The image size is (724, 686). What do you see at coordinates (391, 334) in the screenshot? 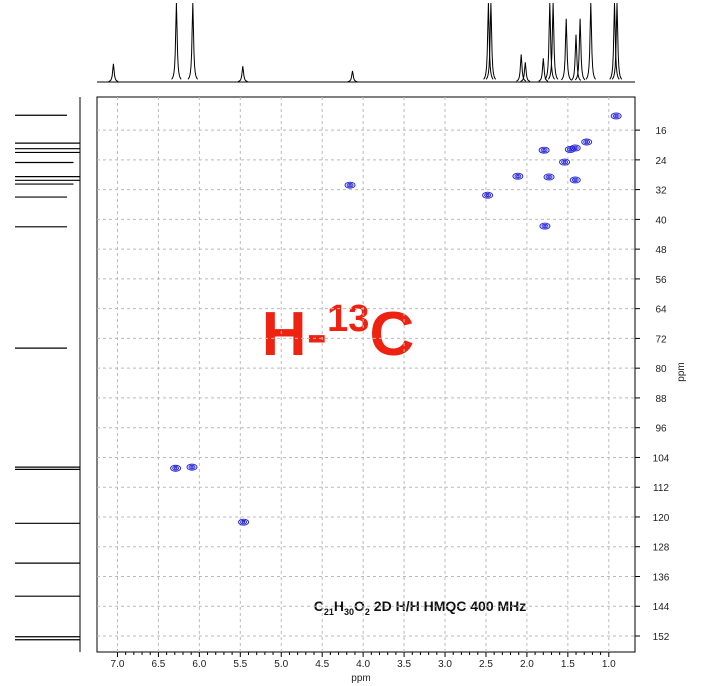
I see `annotation-part: C` at bounding box center [391, 334].